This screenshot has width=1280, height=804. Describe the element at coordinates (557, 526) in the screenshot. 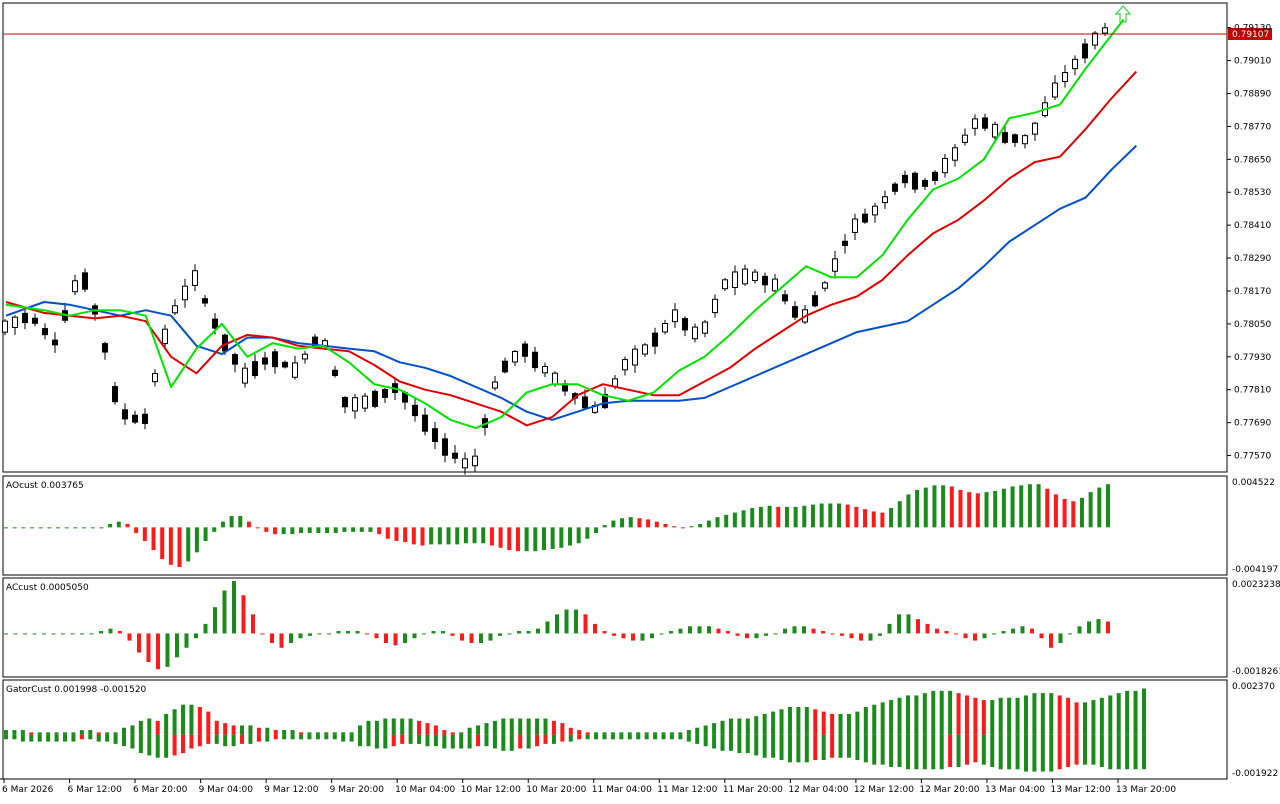

I see `ao-panel` at that location.